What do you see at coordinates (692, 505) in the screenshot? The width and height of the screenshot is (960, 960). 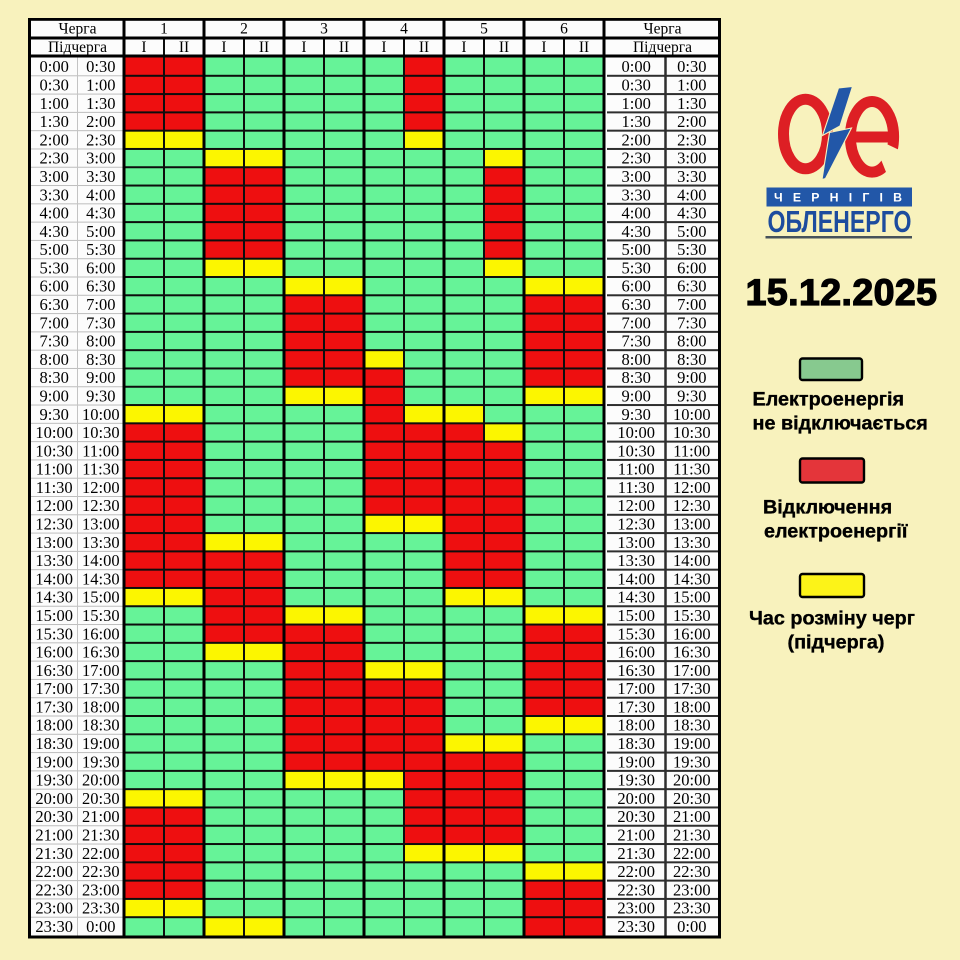 I see `svg-text: 12:30` at bounding box center [692, 505].